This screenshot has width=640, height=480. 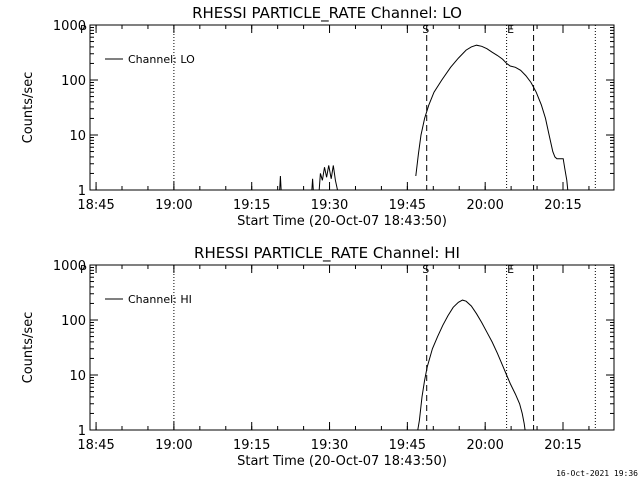 What do you see at coordinates (327, 253) in the screenshot?
I see `chart-title: RHESSI PARTICLE_RATE Channel: HI` at bounding box center [327, 253].